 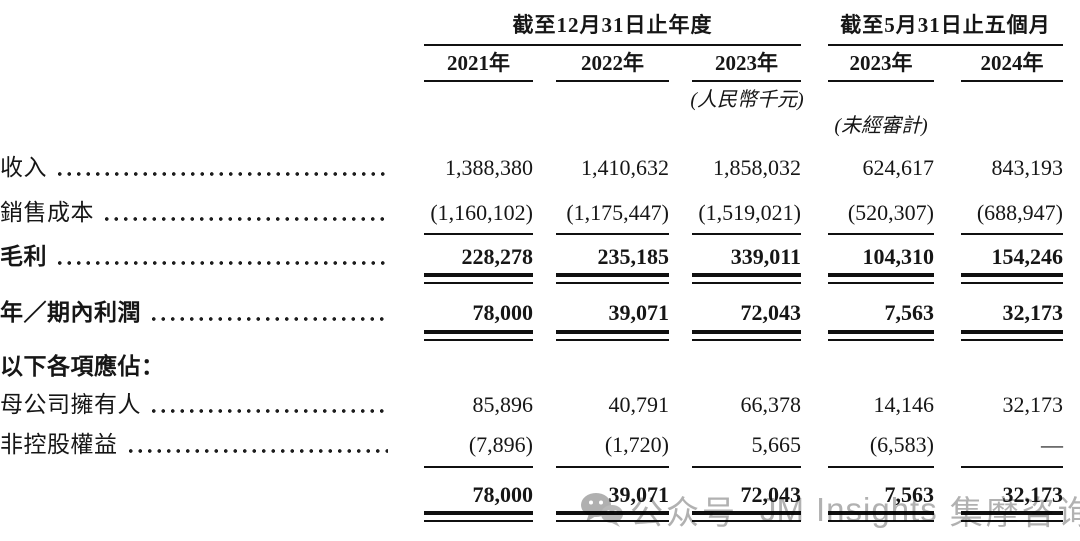 What do you see at coordinates (625, 167) in the screenshot?
I see `value-cell: 1,410,632` at bounding box center [625, 167].